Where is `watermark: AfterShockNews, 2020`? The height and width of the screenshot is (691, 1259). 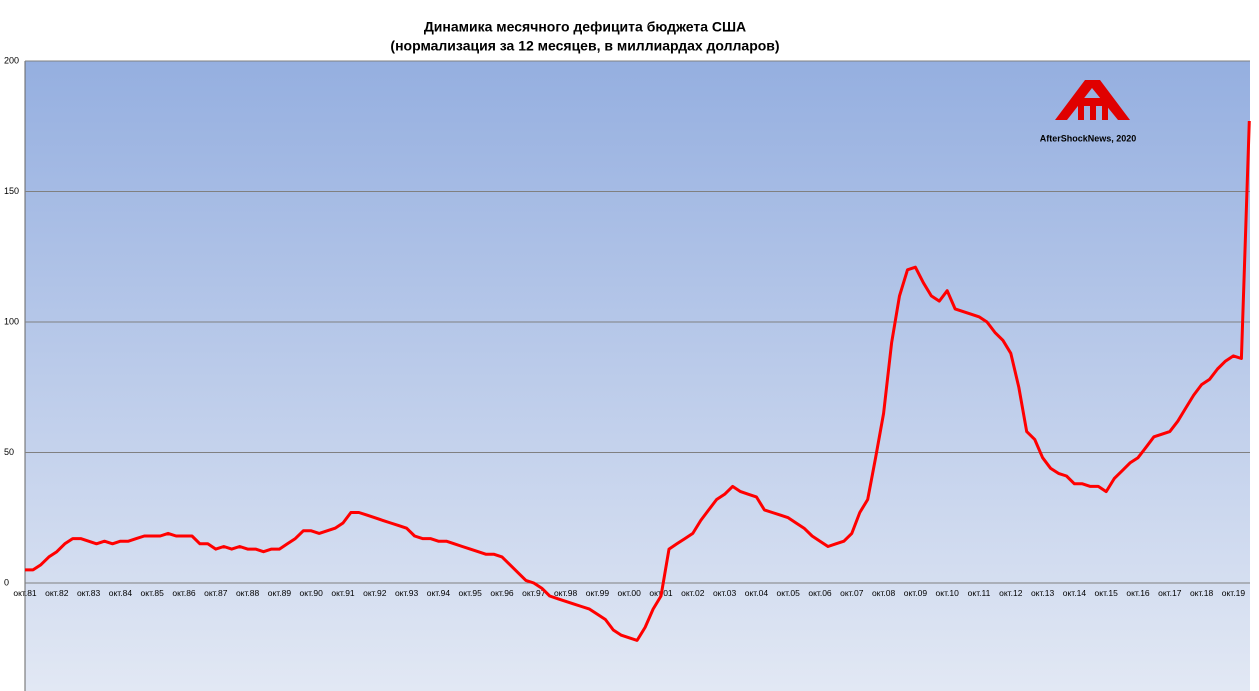
watermark: AfterShockNews, 2020 is located at coordinates (1088, 138).